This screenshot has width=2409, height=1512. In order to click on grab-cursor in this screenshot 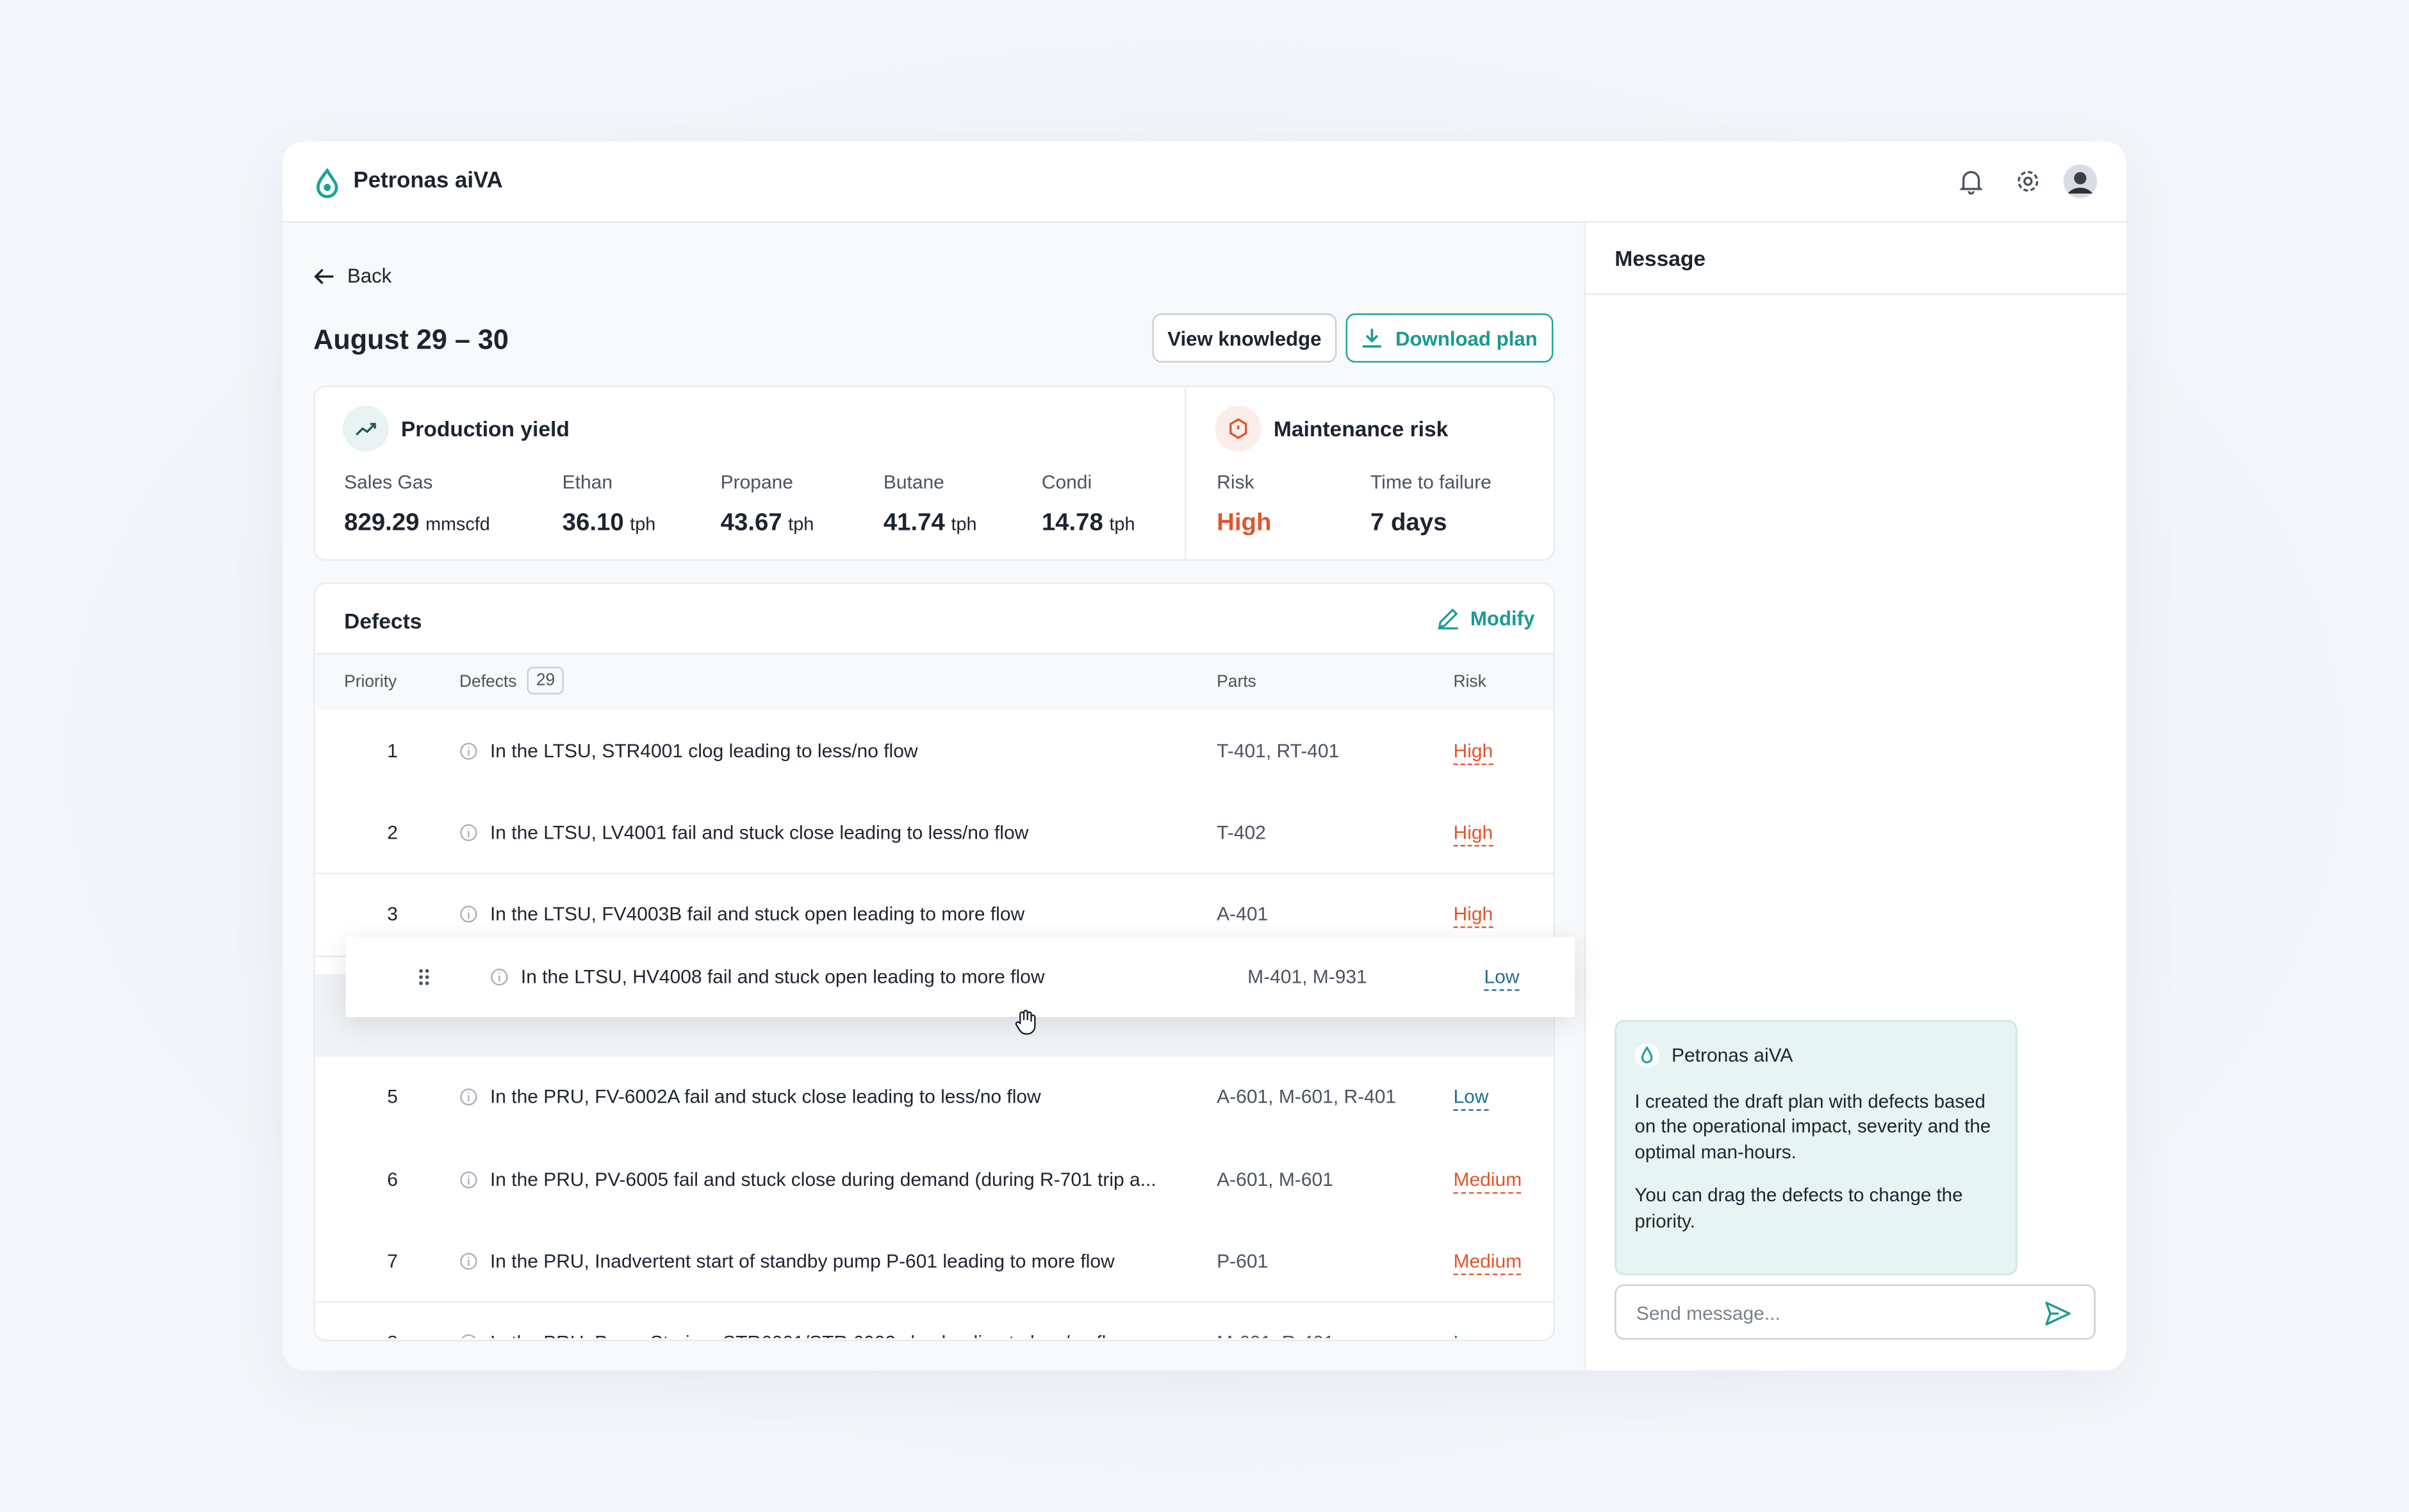, I will do `click(1026, 1022)`.